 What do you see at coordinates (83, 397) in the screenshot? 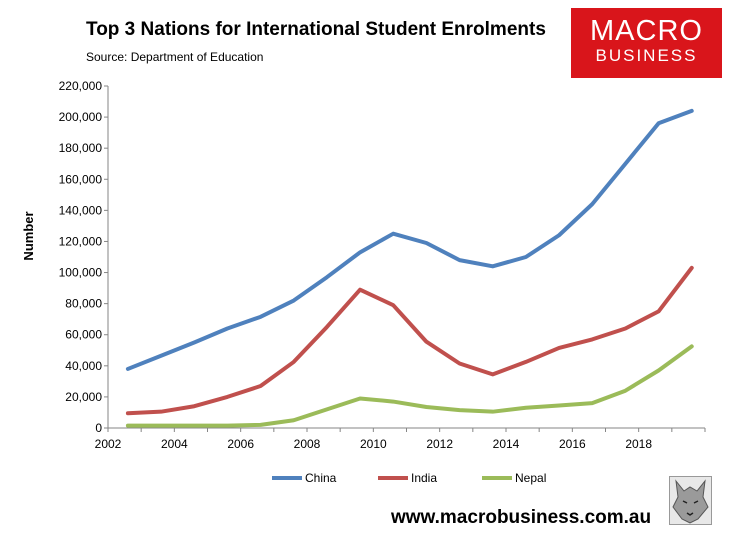
I see `y-tick-label: 20,000` at bounding box center [83, 397].